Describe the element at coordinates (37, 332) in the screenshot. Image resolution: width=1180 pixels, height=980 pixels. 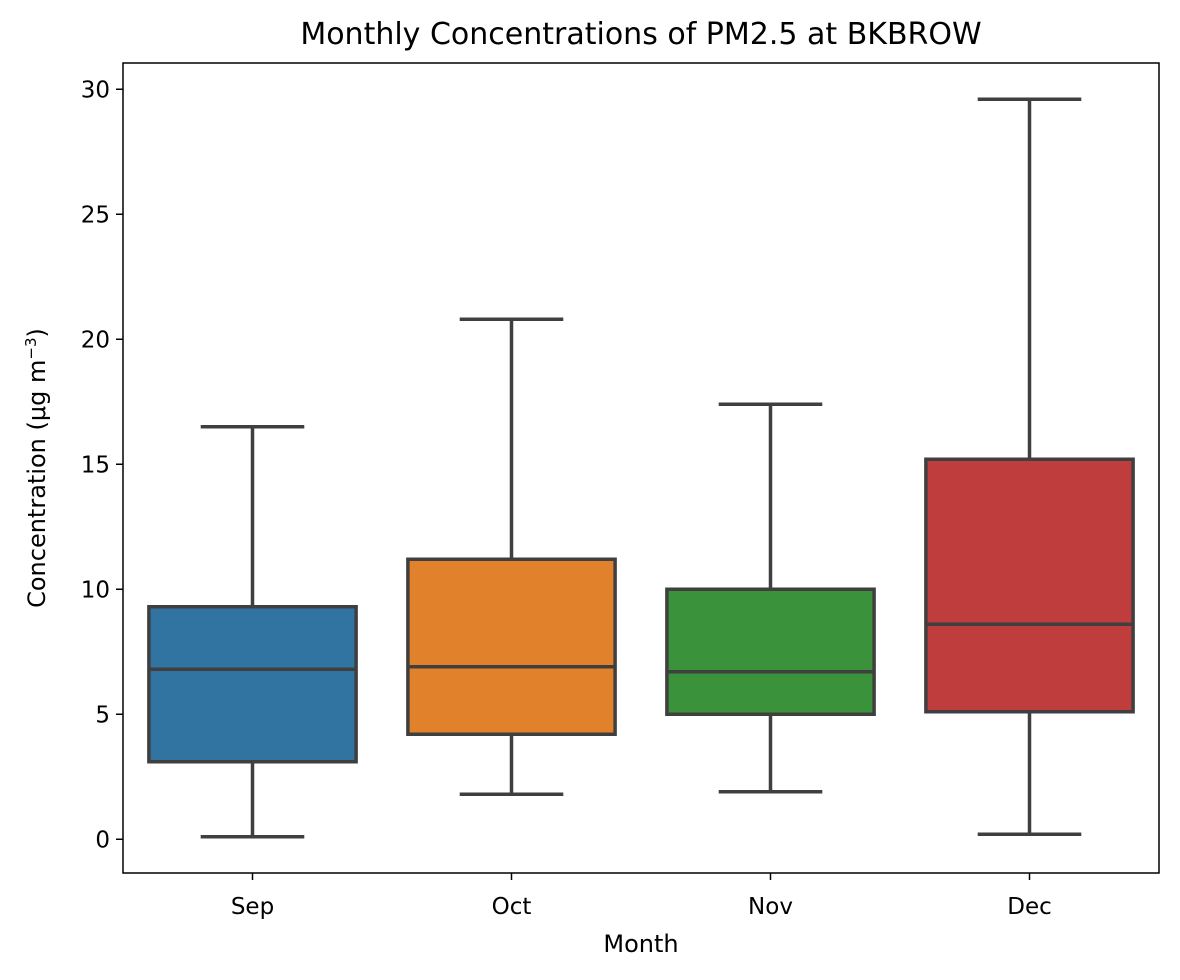
I see `y-axis-label-suffix: )` at that location.